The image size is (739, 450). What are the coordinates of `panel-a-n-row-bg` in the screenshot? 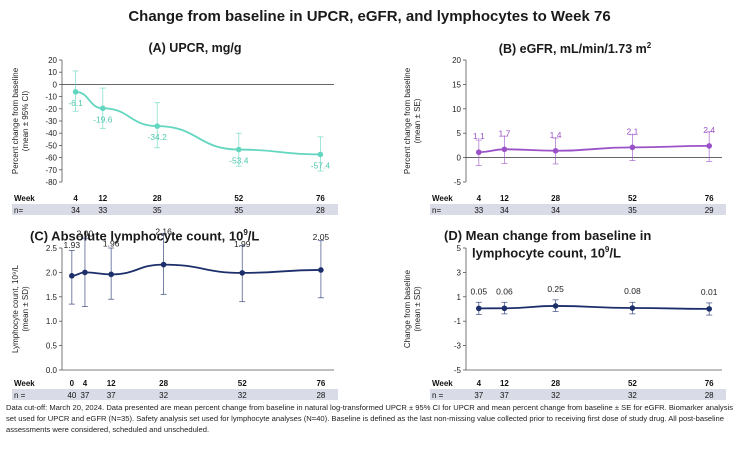 It's located at (175, 209).